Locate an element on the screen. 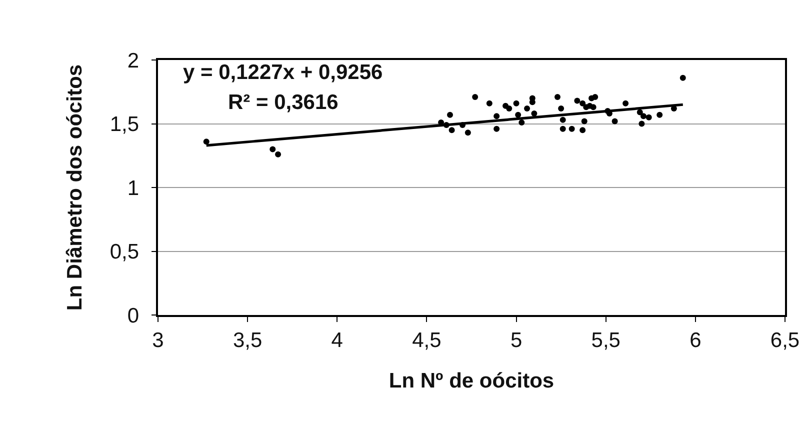  x-tick-label: 5 is located at coordinates (516, 340).